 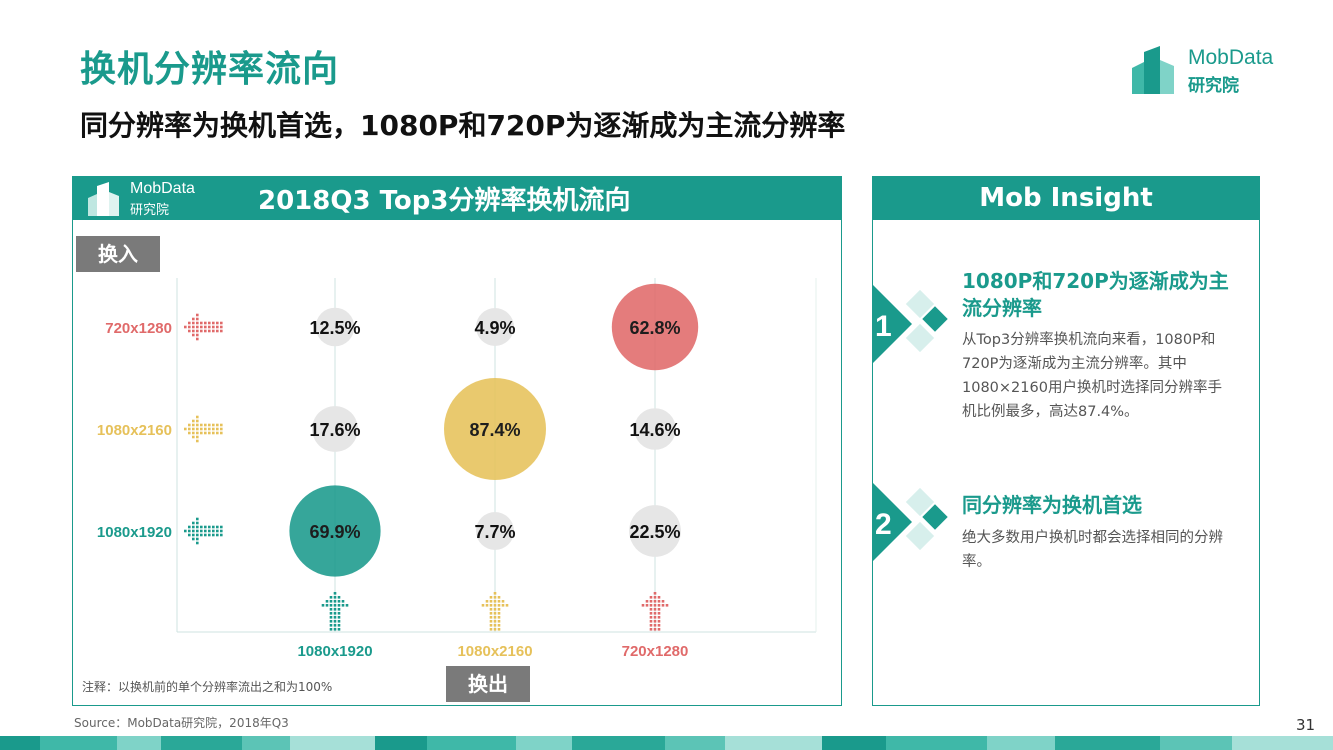 What do you see at coordinates (655, 651) in the screenshot?
I see `x-category-label: 720x1280` at bounding box center [655, 651].